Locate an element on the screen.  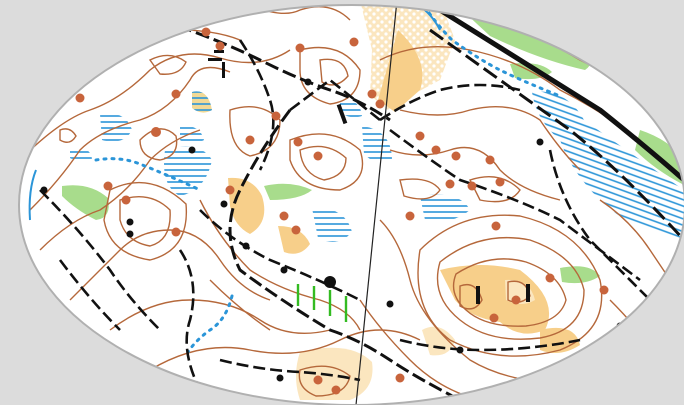
fence-marks is located at coordinates (322, 303).